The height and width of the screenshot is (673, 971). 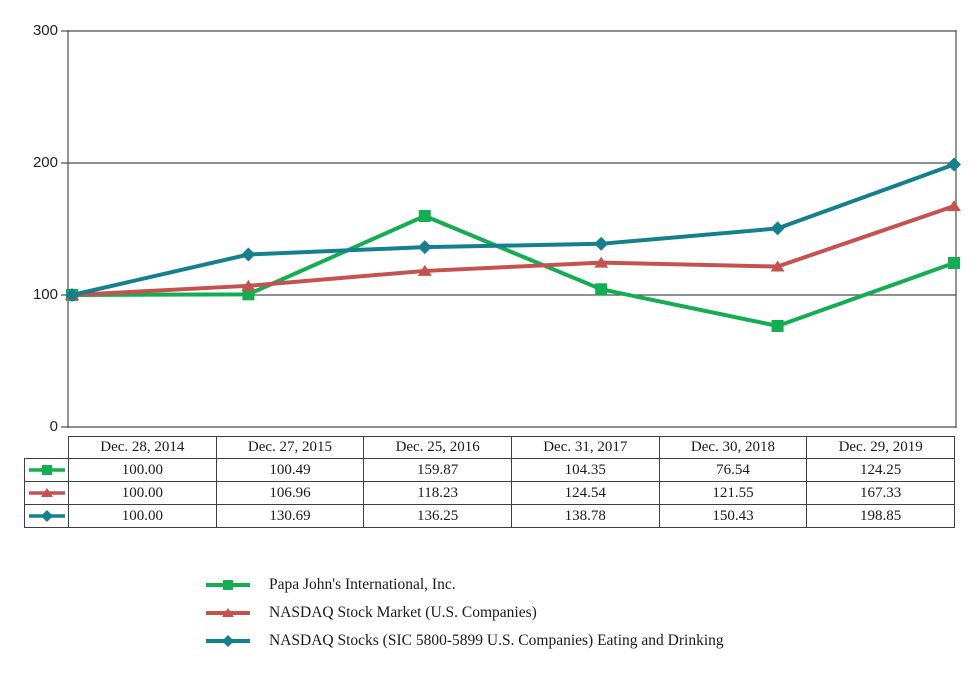 What do you see at coordinates (733, 470) in the screenshot?
I see `table-value-cell: 76.54` at bounding box center [733, 470].